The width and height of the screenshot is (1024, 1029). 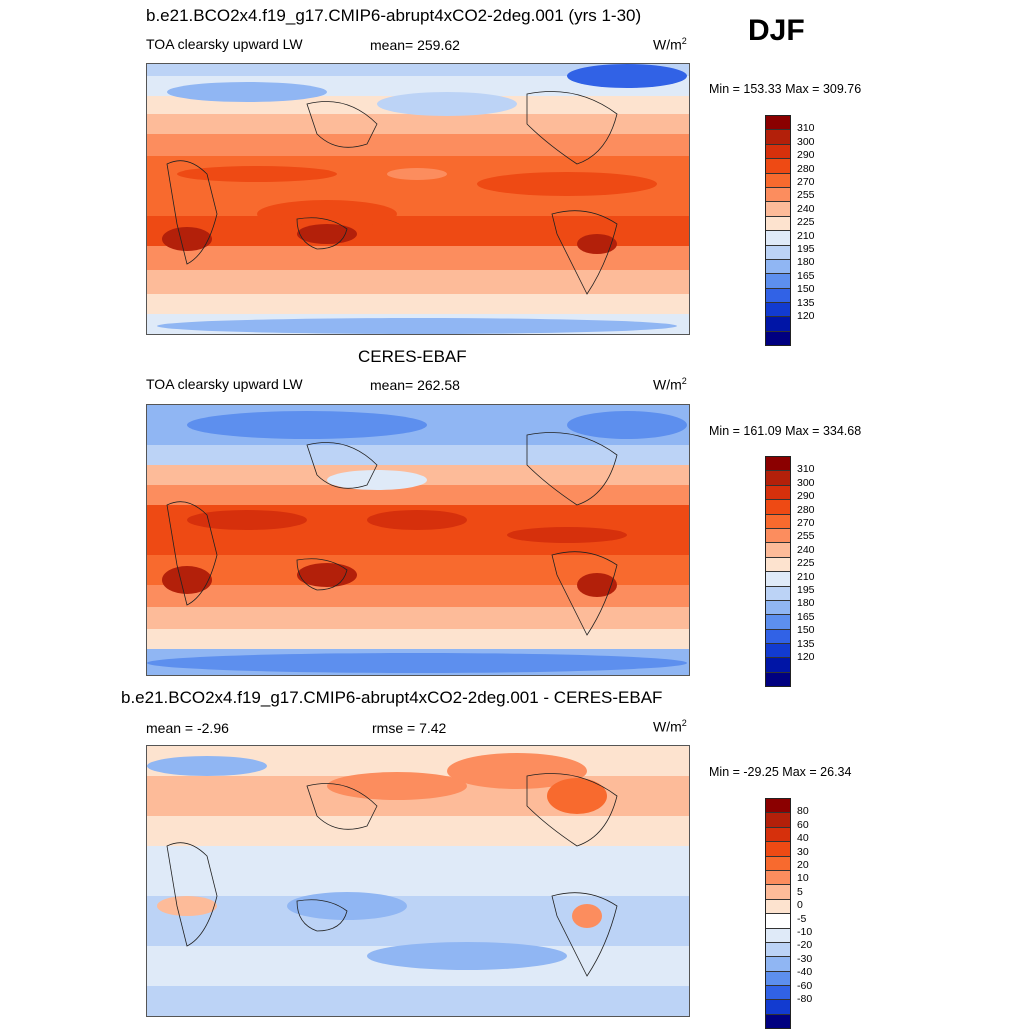 I want to click on panel3-mean: mean = -2.96, so click(x=187, y=728).